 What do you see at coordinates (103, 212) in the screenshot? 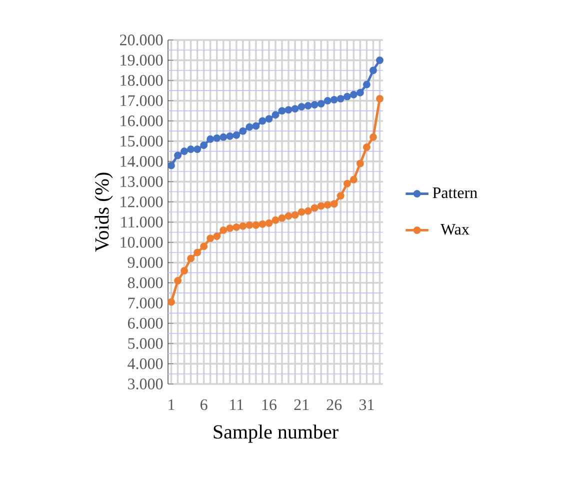
I see `y-axis-title: Voids (%)` at bounding box center [103, 212].